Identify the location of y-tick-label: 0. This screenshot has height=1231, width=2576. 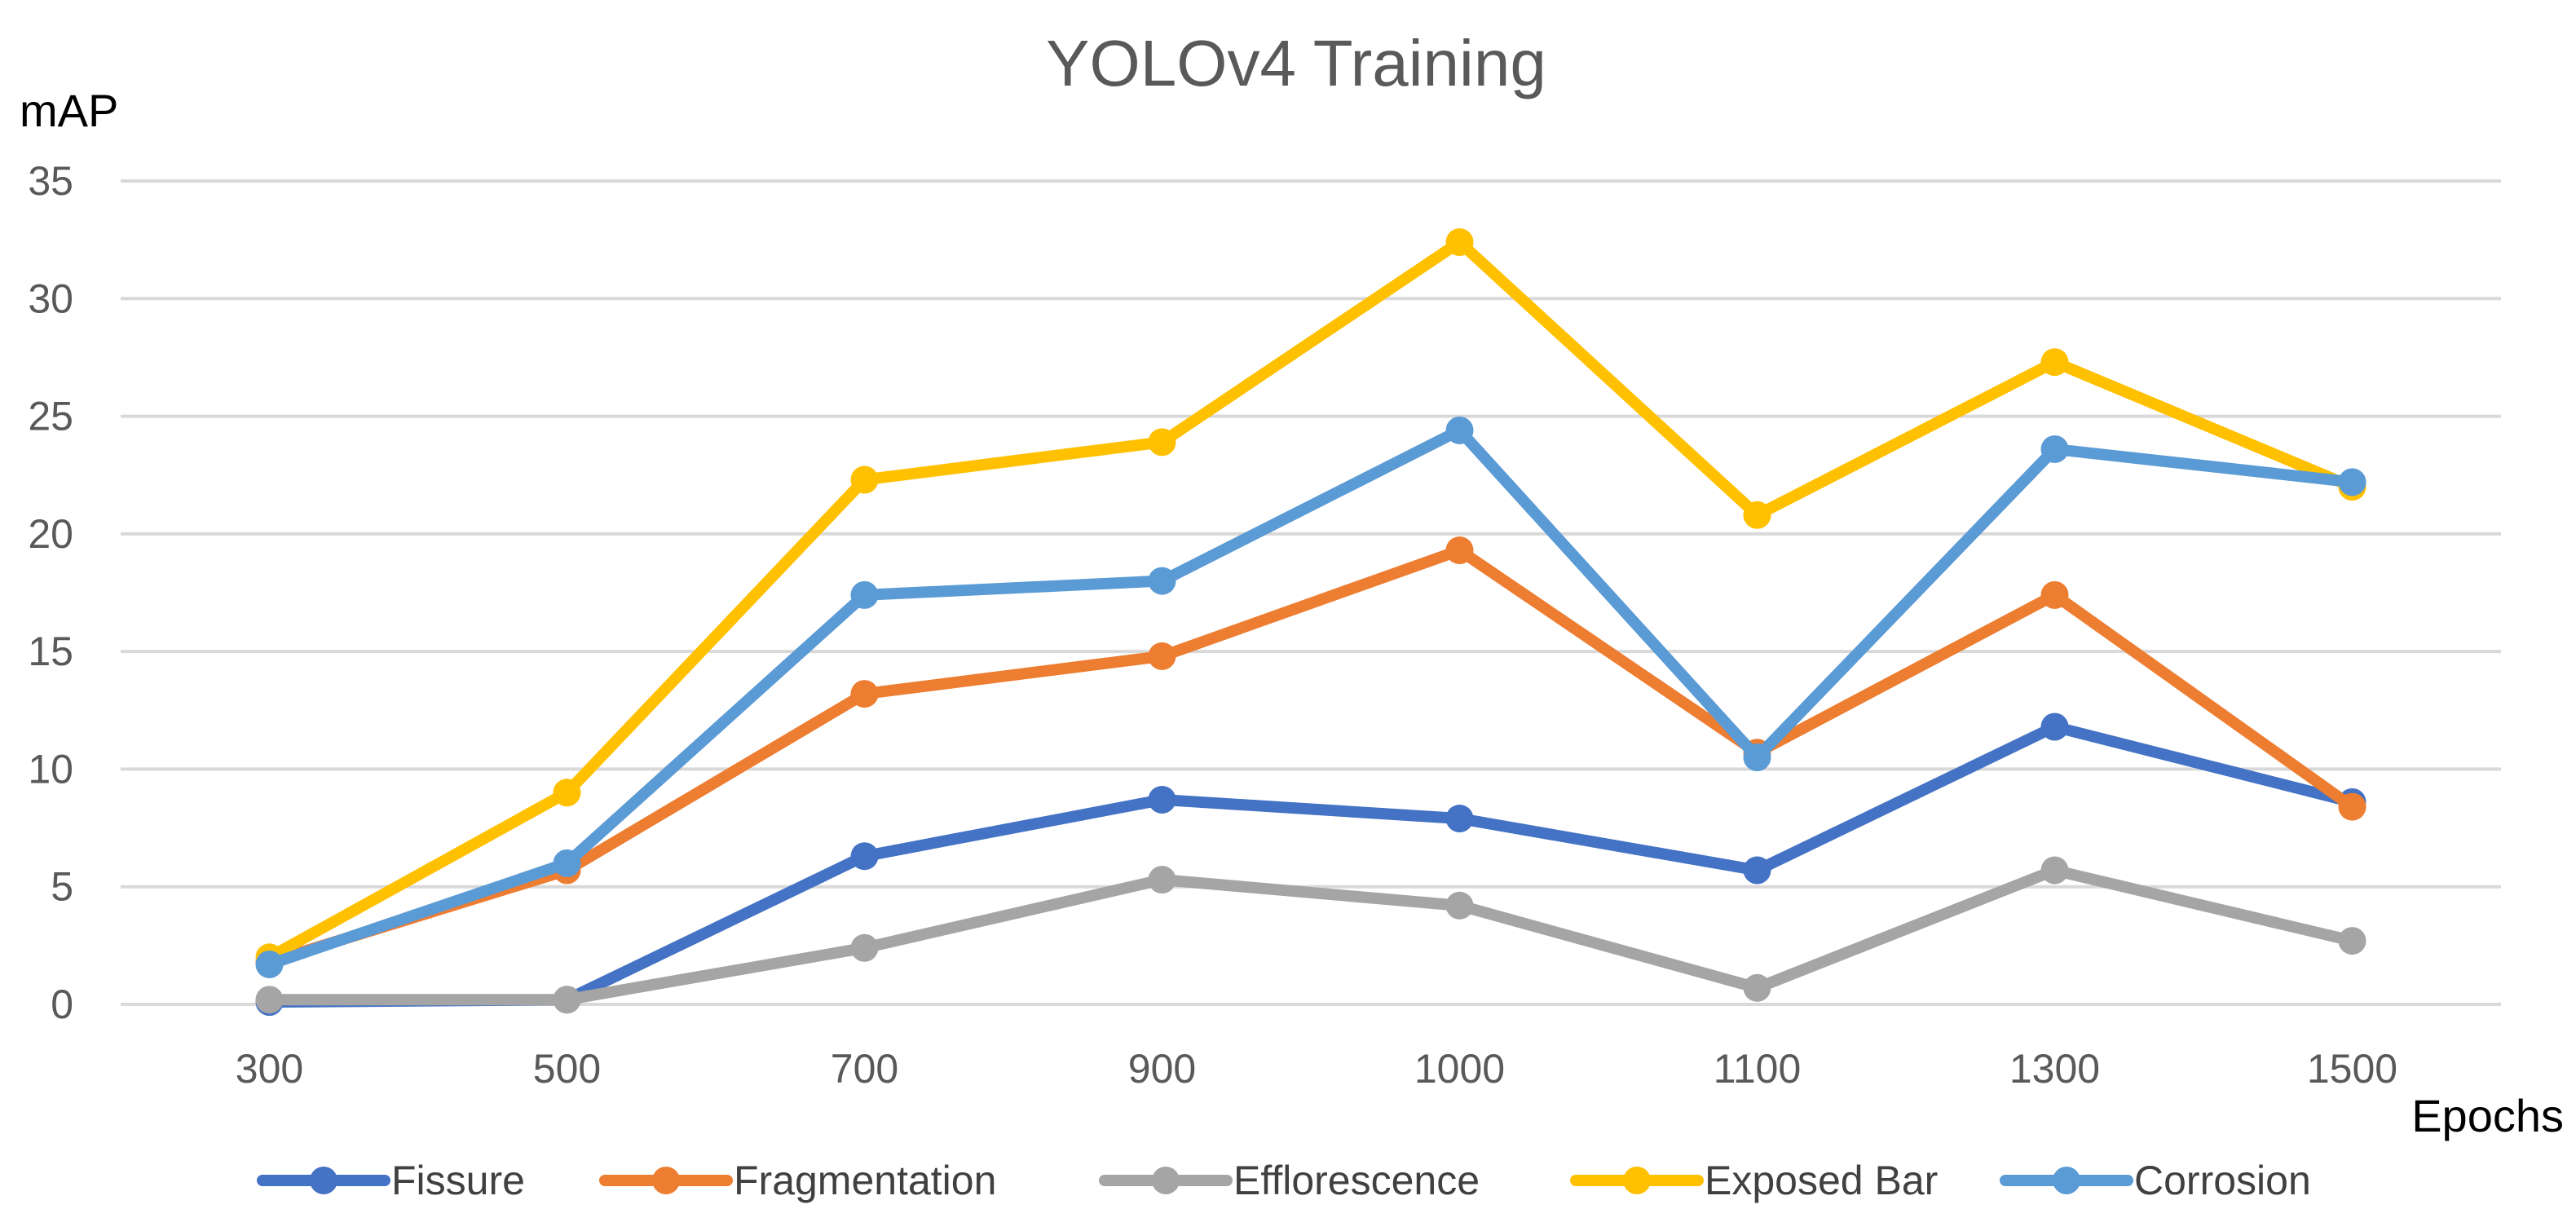
(62, 1004).